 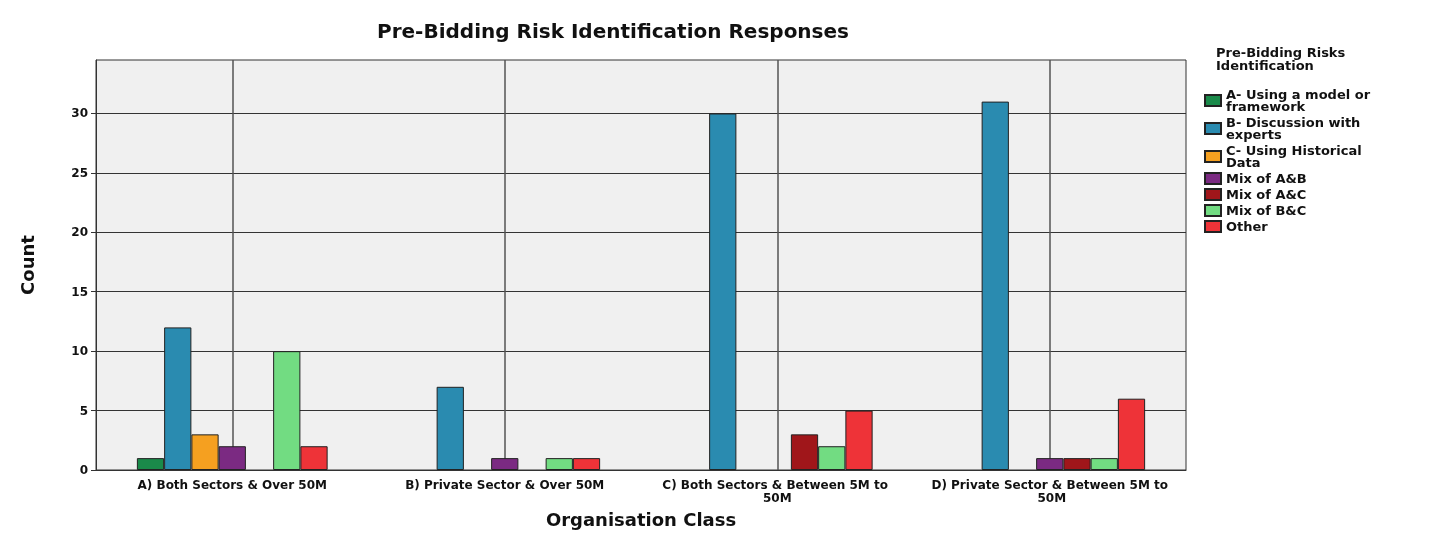 What do you see at coordinates (1050, 491) in the screenshot?
I see `x-tick-label: D) Private Sector & Between 5M to 50M` at bounding box center [1050, 491].